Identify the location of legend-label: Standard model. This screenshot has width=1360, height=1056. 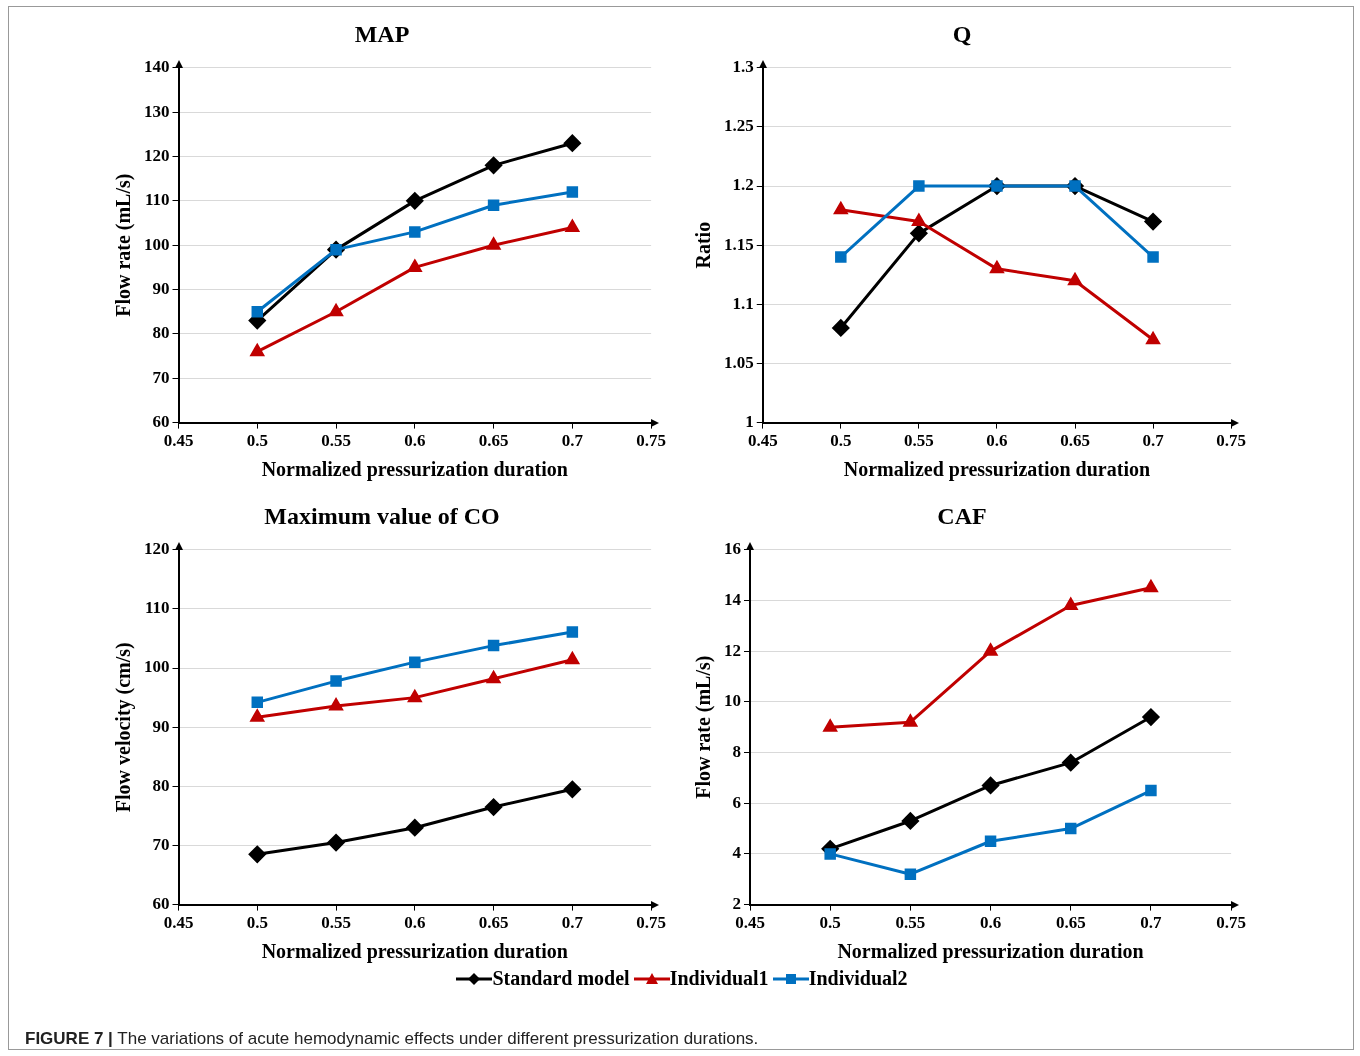
(561, 978).